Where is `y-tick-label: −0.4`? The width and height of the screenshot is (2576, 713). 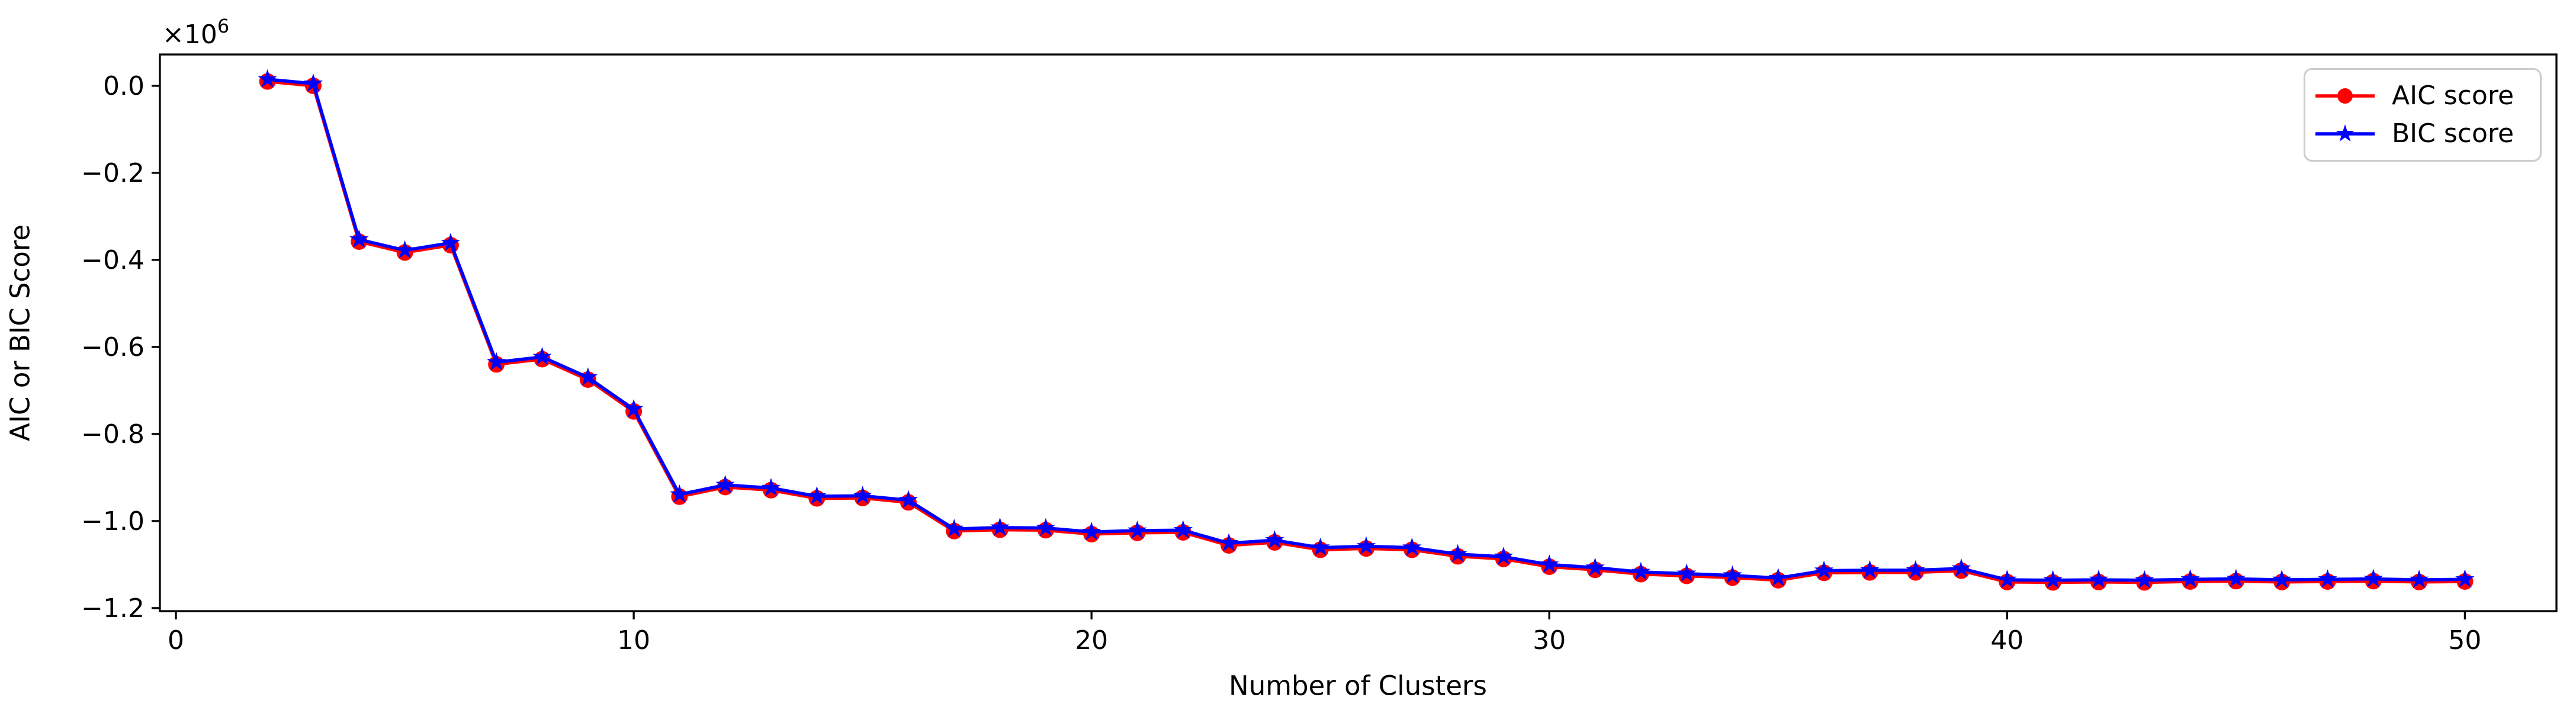
y-tick-label: −0.4 is located at coordinates (112, 260).